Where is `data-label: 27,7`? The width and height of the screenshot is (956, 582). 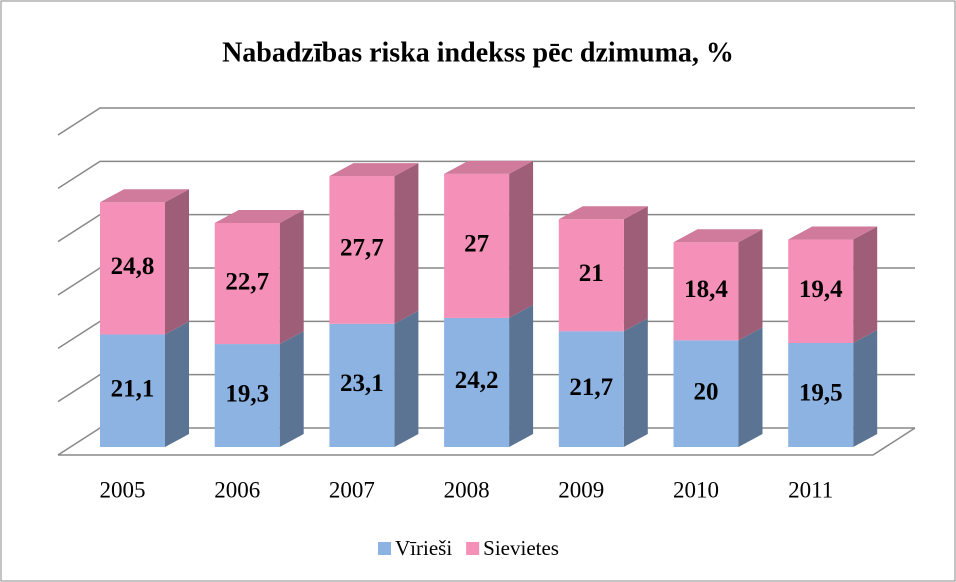
data-label: 27,7 is located at coordinates (362, 248).